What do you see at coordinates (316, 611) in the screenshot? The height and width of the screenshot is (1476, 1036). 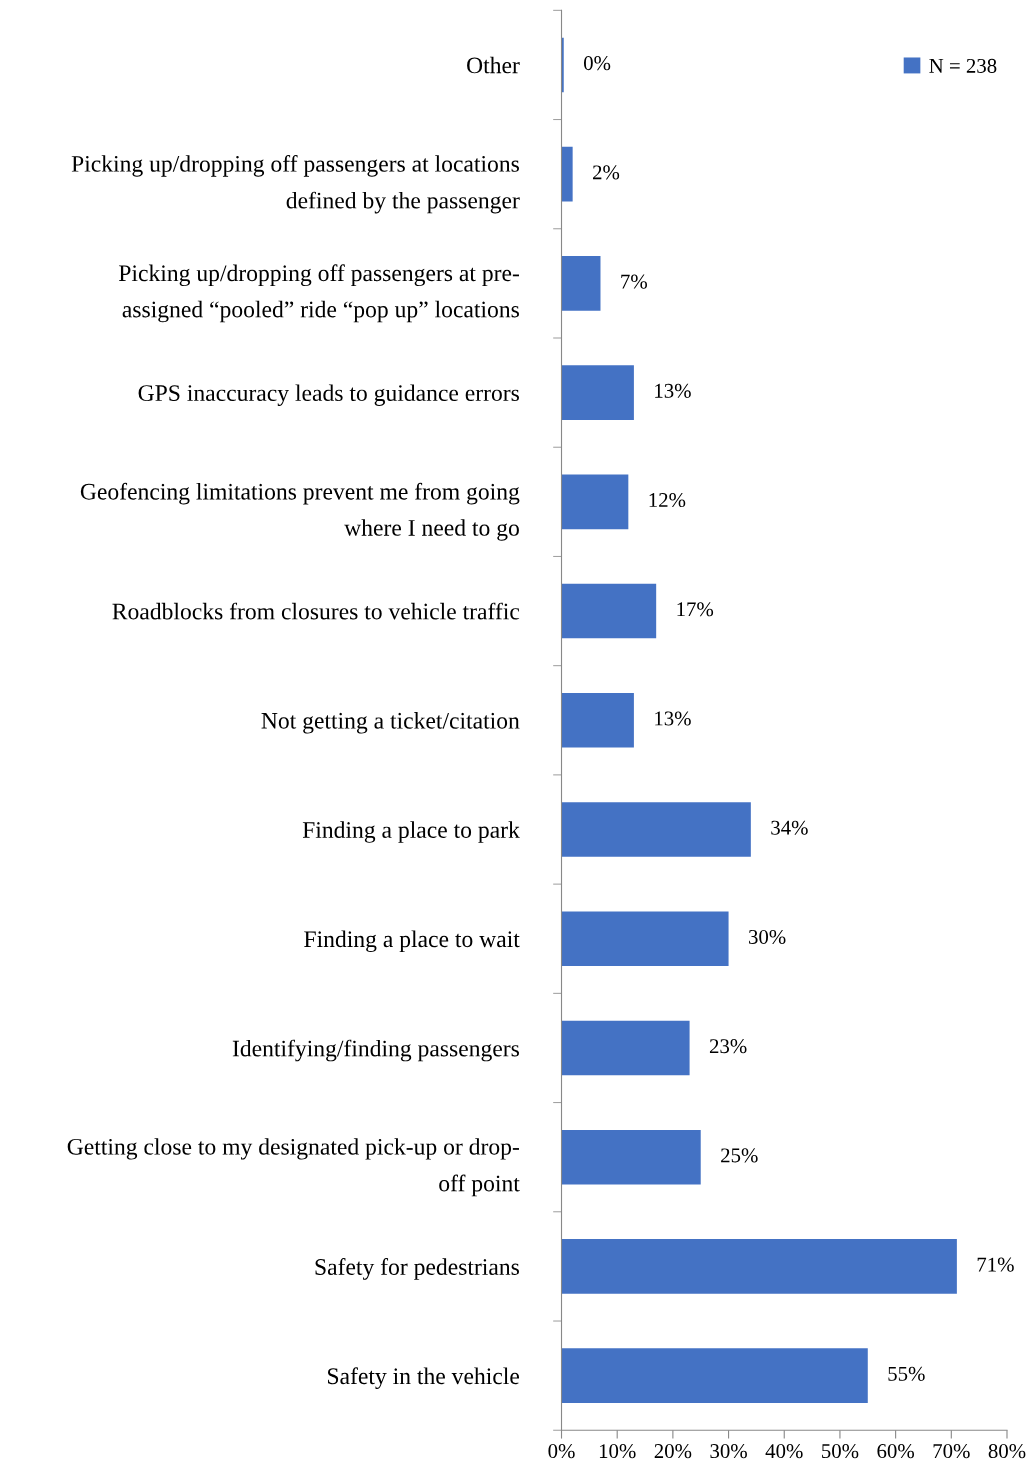 I see `y-tick-label: Roadblocks from closures to vehicle traffic` at bounding box center [316, 611].